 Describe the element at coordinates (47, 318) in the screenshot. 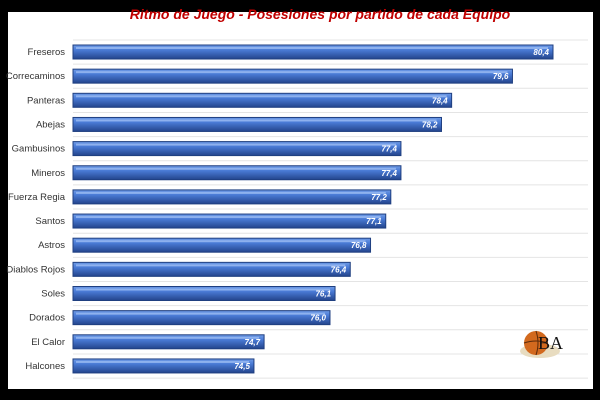

I see `category-label: Dorados` at that location.